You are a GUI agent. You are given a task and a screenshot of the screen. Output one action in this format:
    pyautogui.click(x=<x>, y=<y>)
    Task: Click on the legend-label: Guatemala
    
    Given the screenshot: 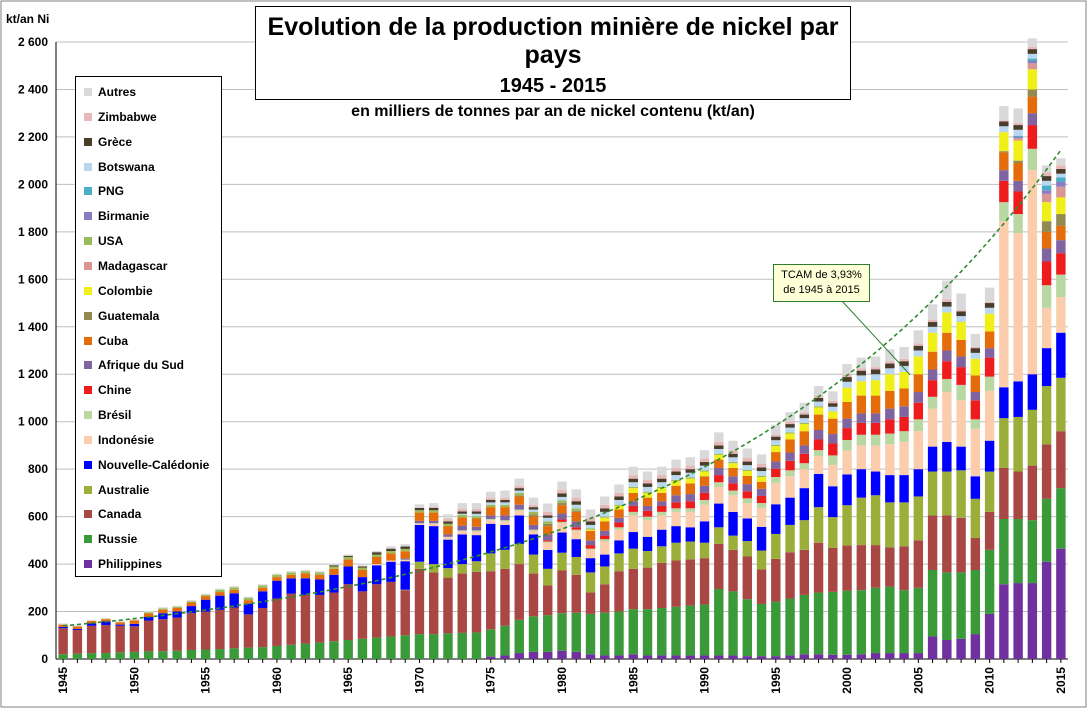 What is the action you would take?
    pyautogui.click(x=129, y=315)
    